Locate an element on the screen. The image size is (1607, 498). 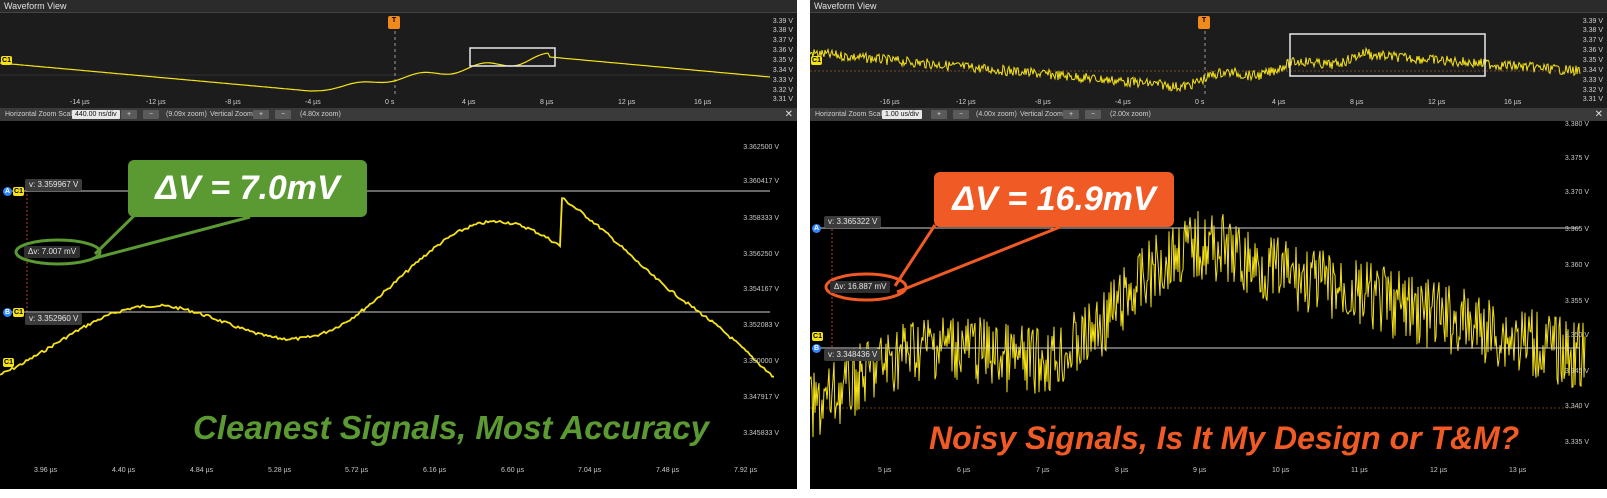
y-axis-tick-label: 3.375 V is located at coordinates (1576, 158).